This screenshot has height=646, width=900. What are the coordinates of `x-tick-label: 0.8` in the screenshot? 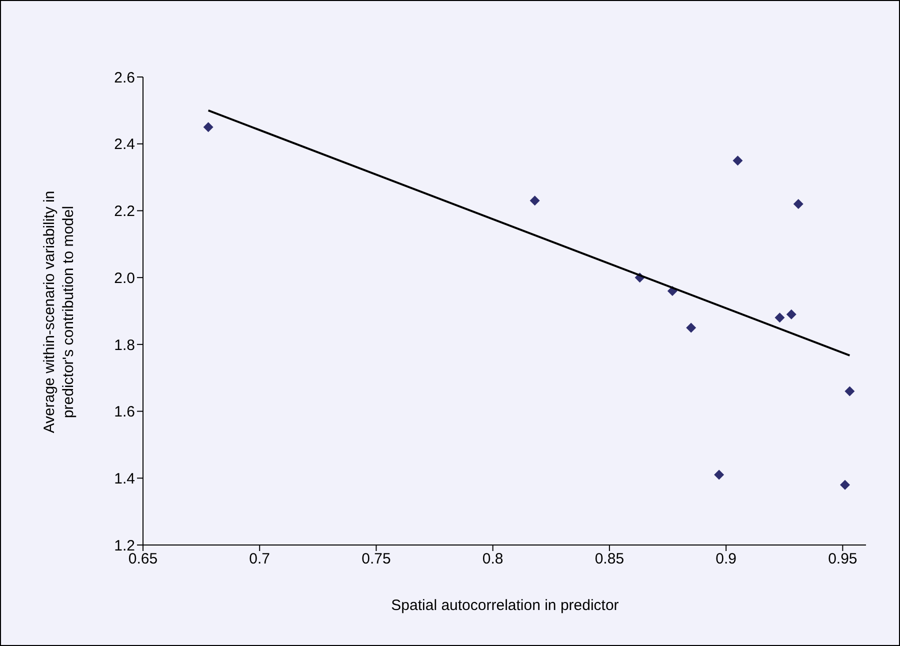 It's located at (493, 559).